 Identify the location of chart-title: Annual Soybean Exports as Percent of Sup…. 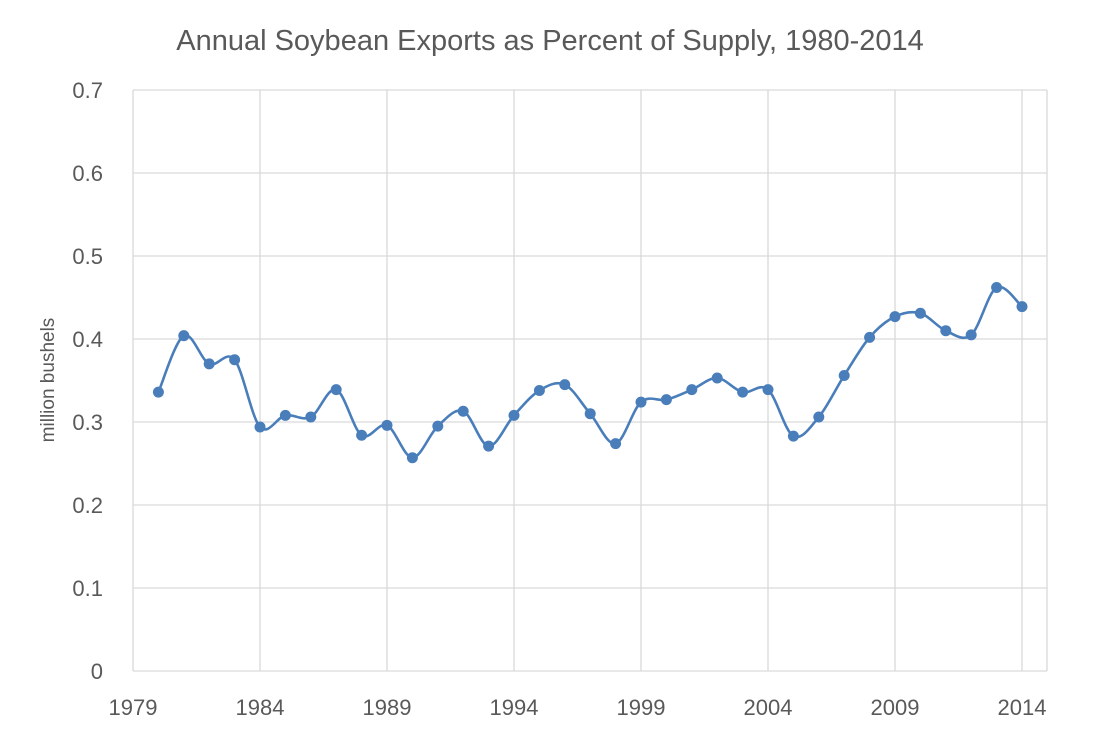
(550, 41).